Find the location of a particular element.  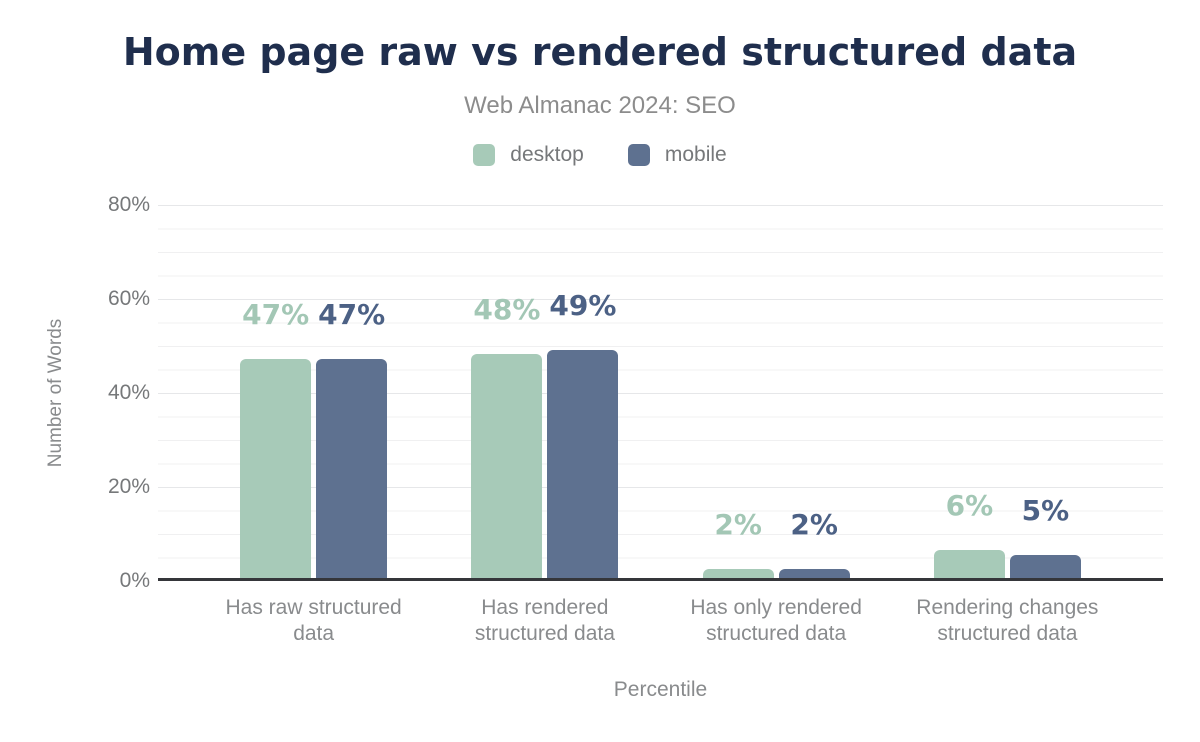

y-tick-0: 0% is located at coordinates (134, 580).